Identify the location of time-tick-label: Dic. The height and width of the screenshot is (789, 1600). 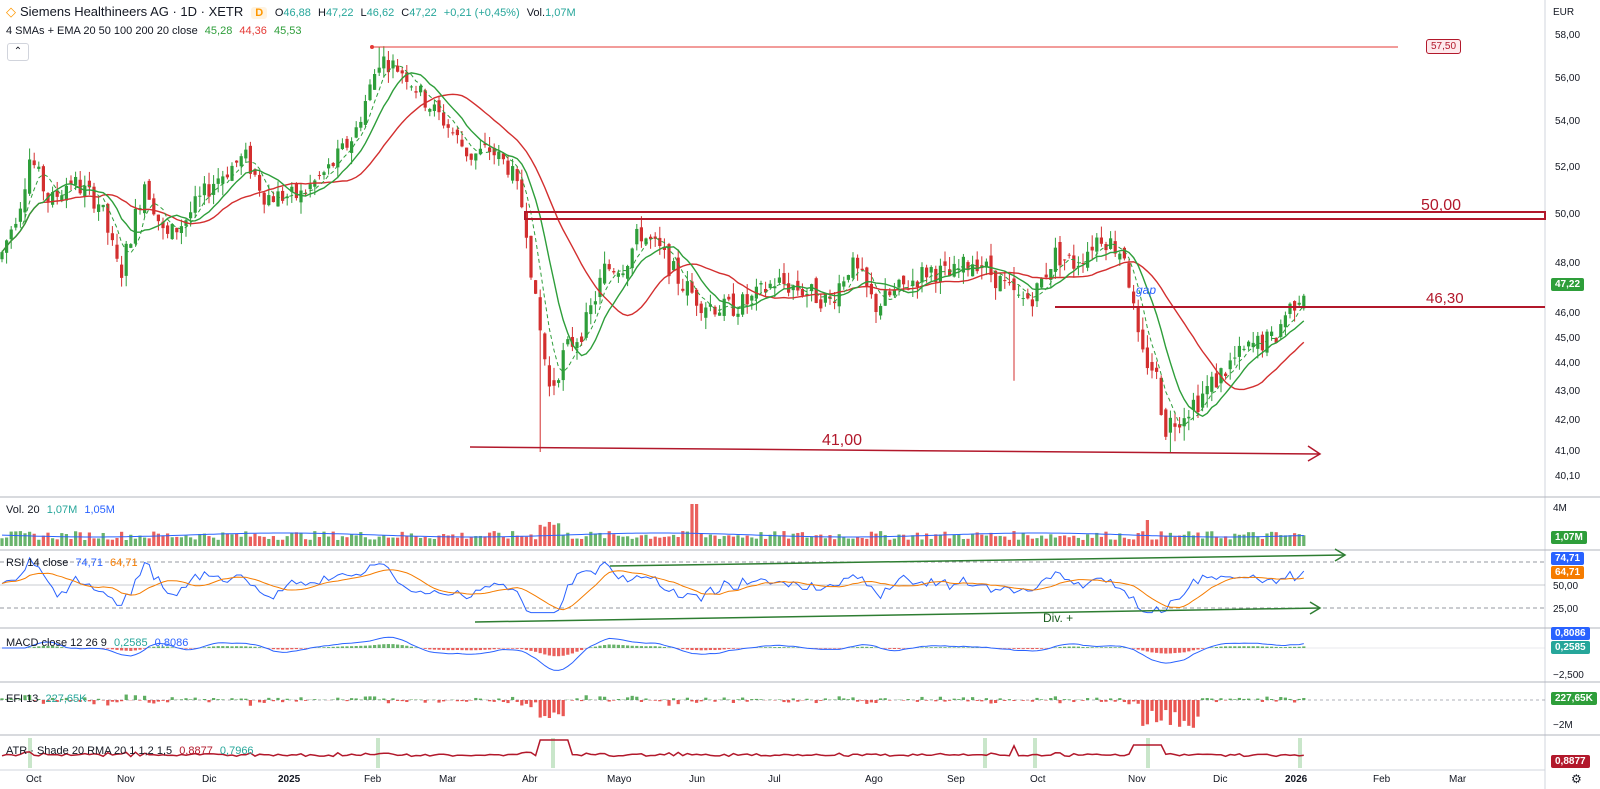
(1220, 779).